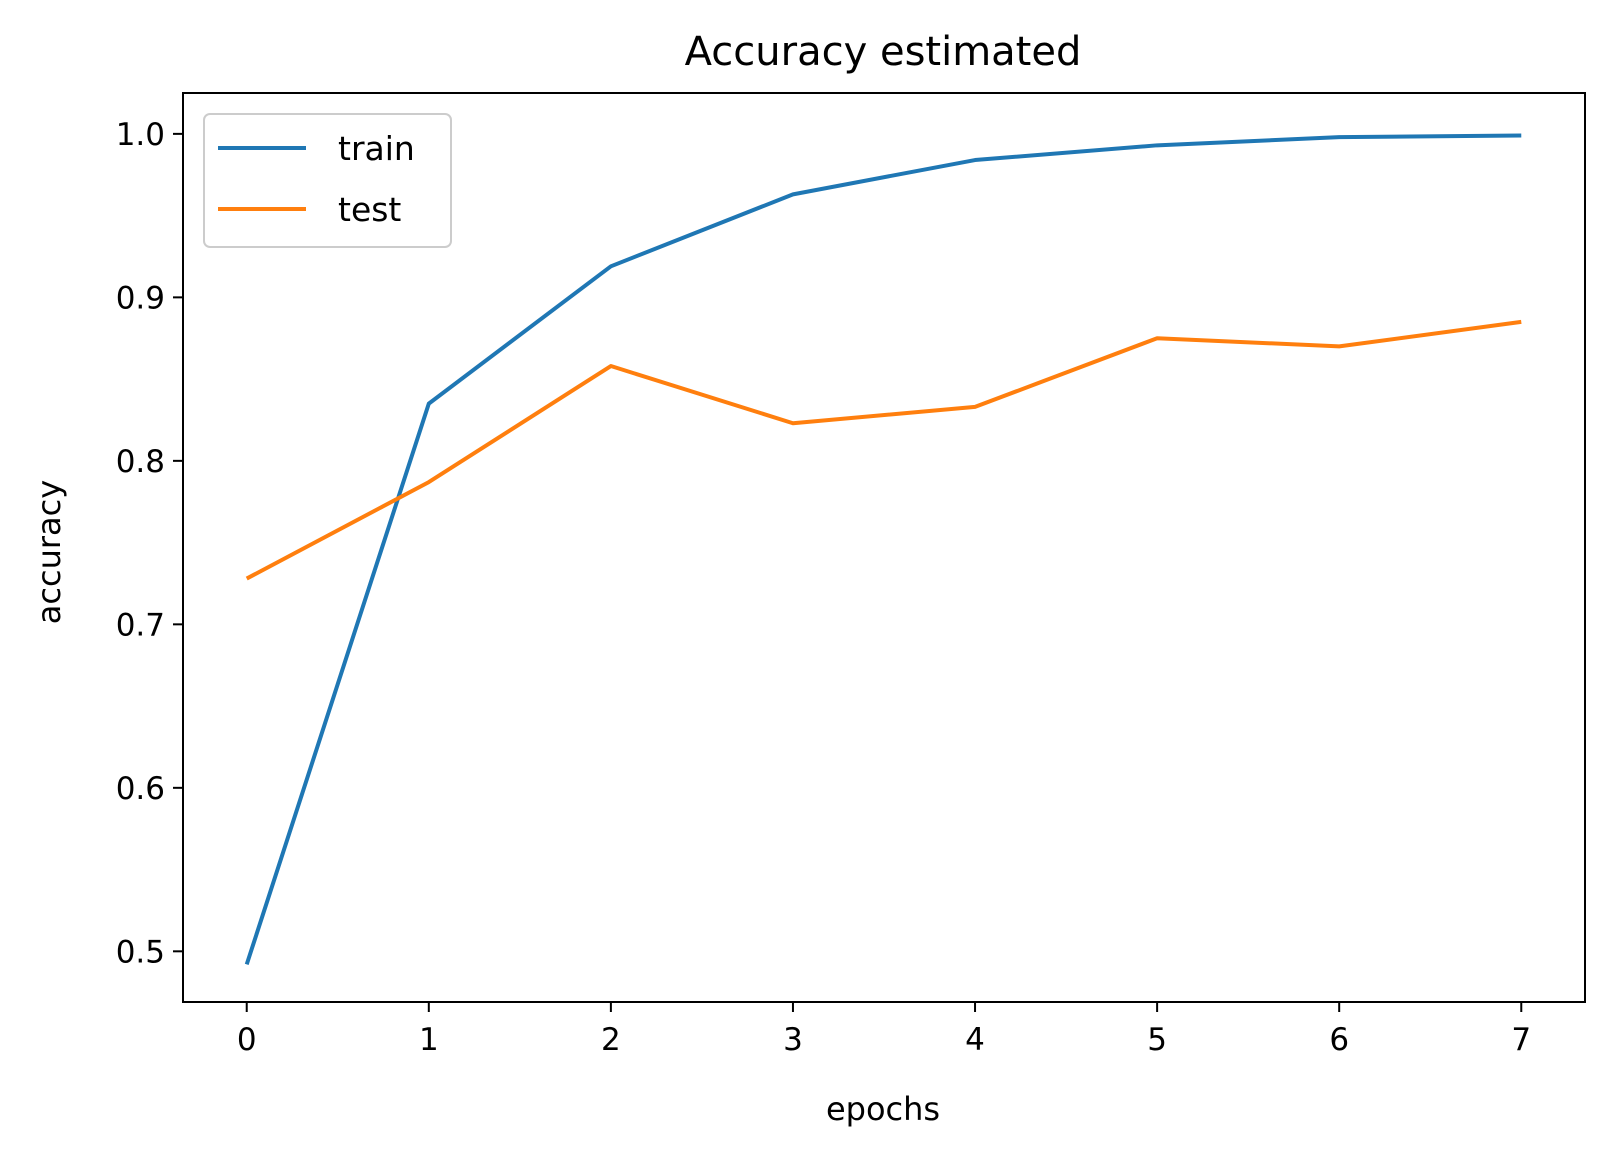 This screenshot has width=1607, height=1154. What do you see at coordinates (140, 952) in the screenshot?
I see `y-tick-label: 0.5` at bounding box center [140, 952].